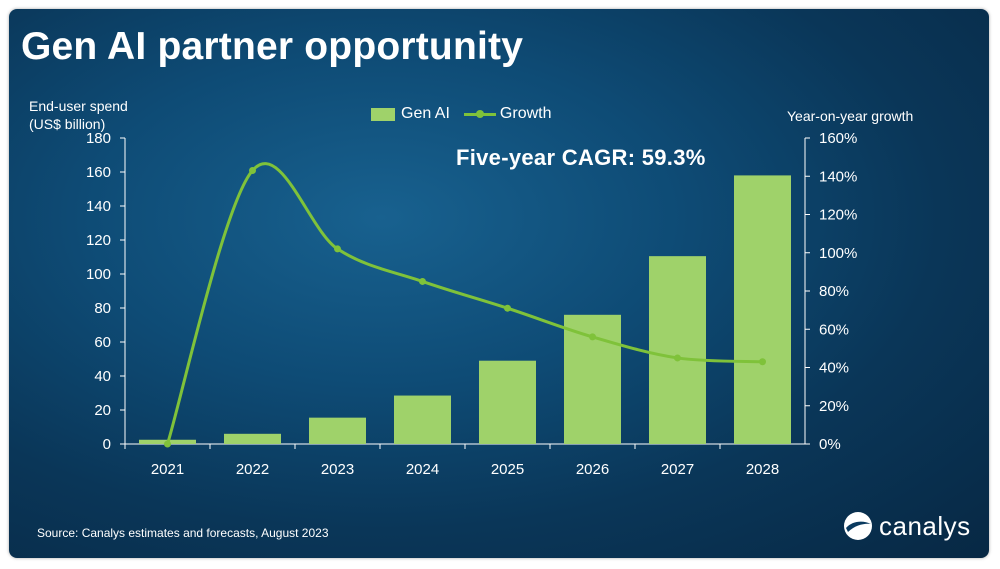 This screenshot has width=1000, height=569. What do you see at coordinates (422, 469) in the screenshot?
I see `x-tick-label: 2024` at bounding box center [422, 469].